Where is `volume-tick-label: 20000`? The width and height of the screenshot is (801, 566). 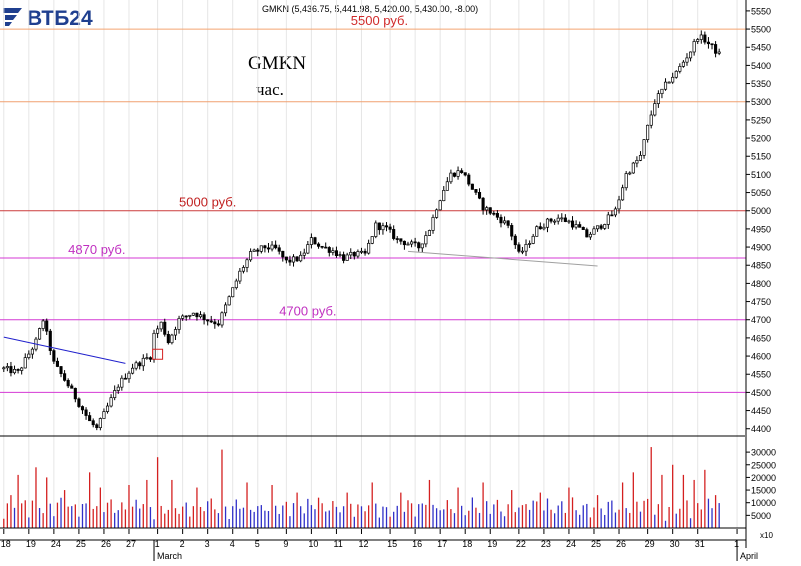 volume-tick-label: 20000 is located at coordinates (763, 478).